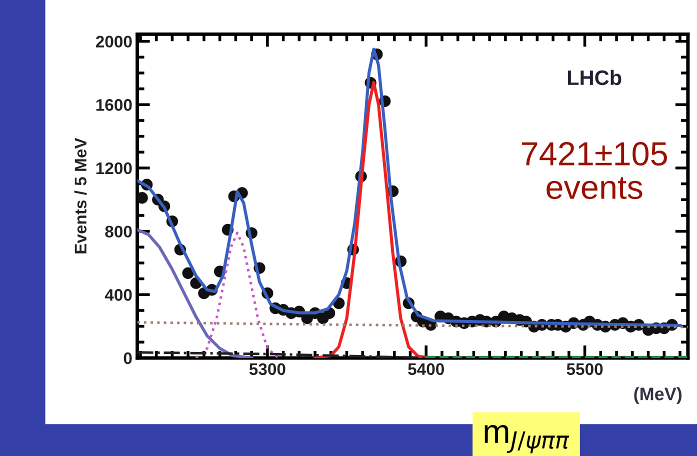 Image resolution: width=697 pixels, height=456 pixels. Describe the element at coordinates (527, 439) in the screenshot. I see `text: m$_{J/ψππ}$` at that location.